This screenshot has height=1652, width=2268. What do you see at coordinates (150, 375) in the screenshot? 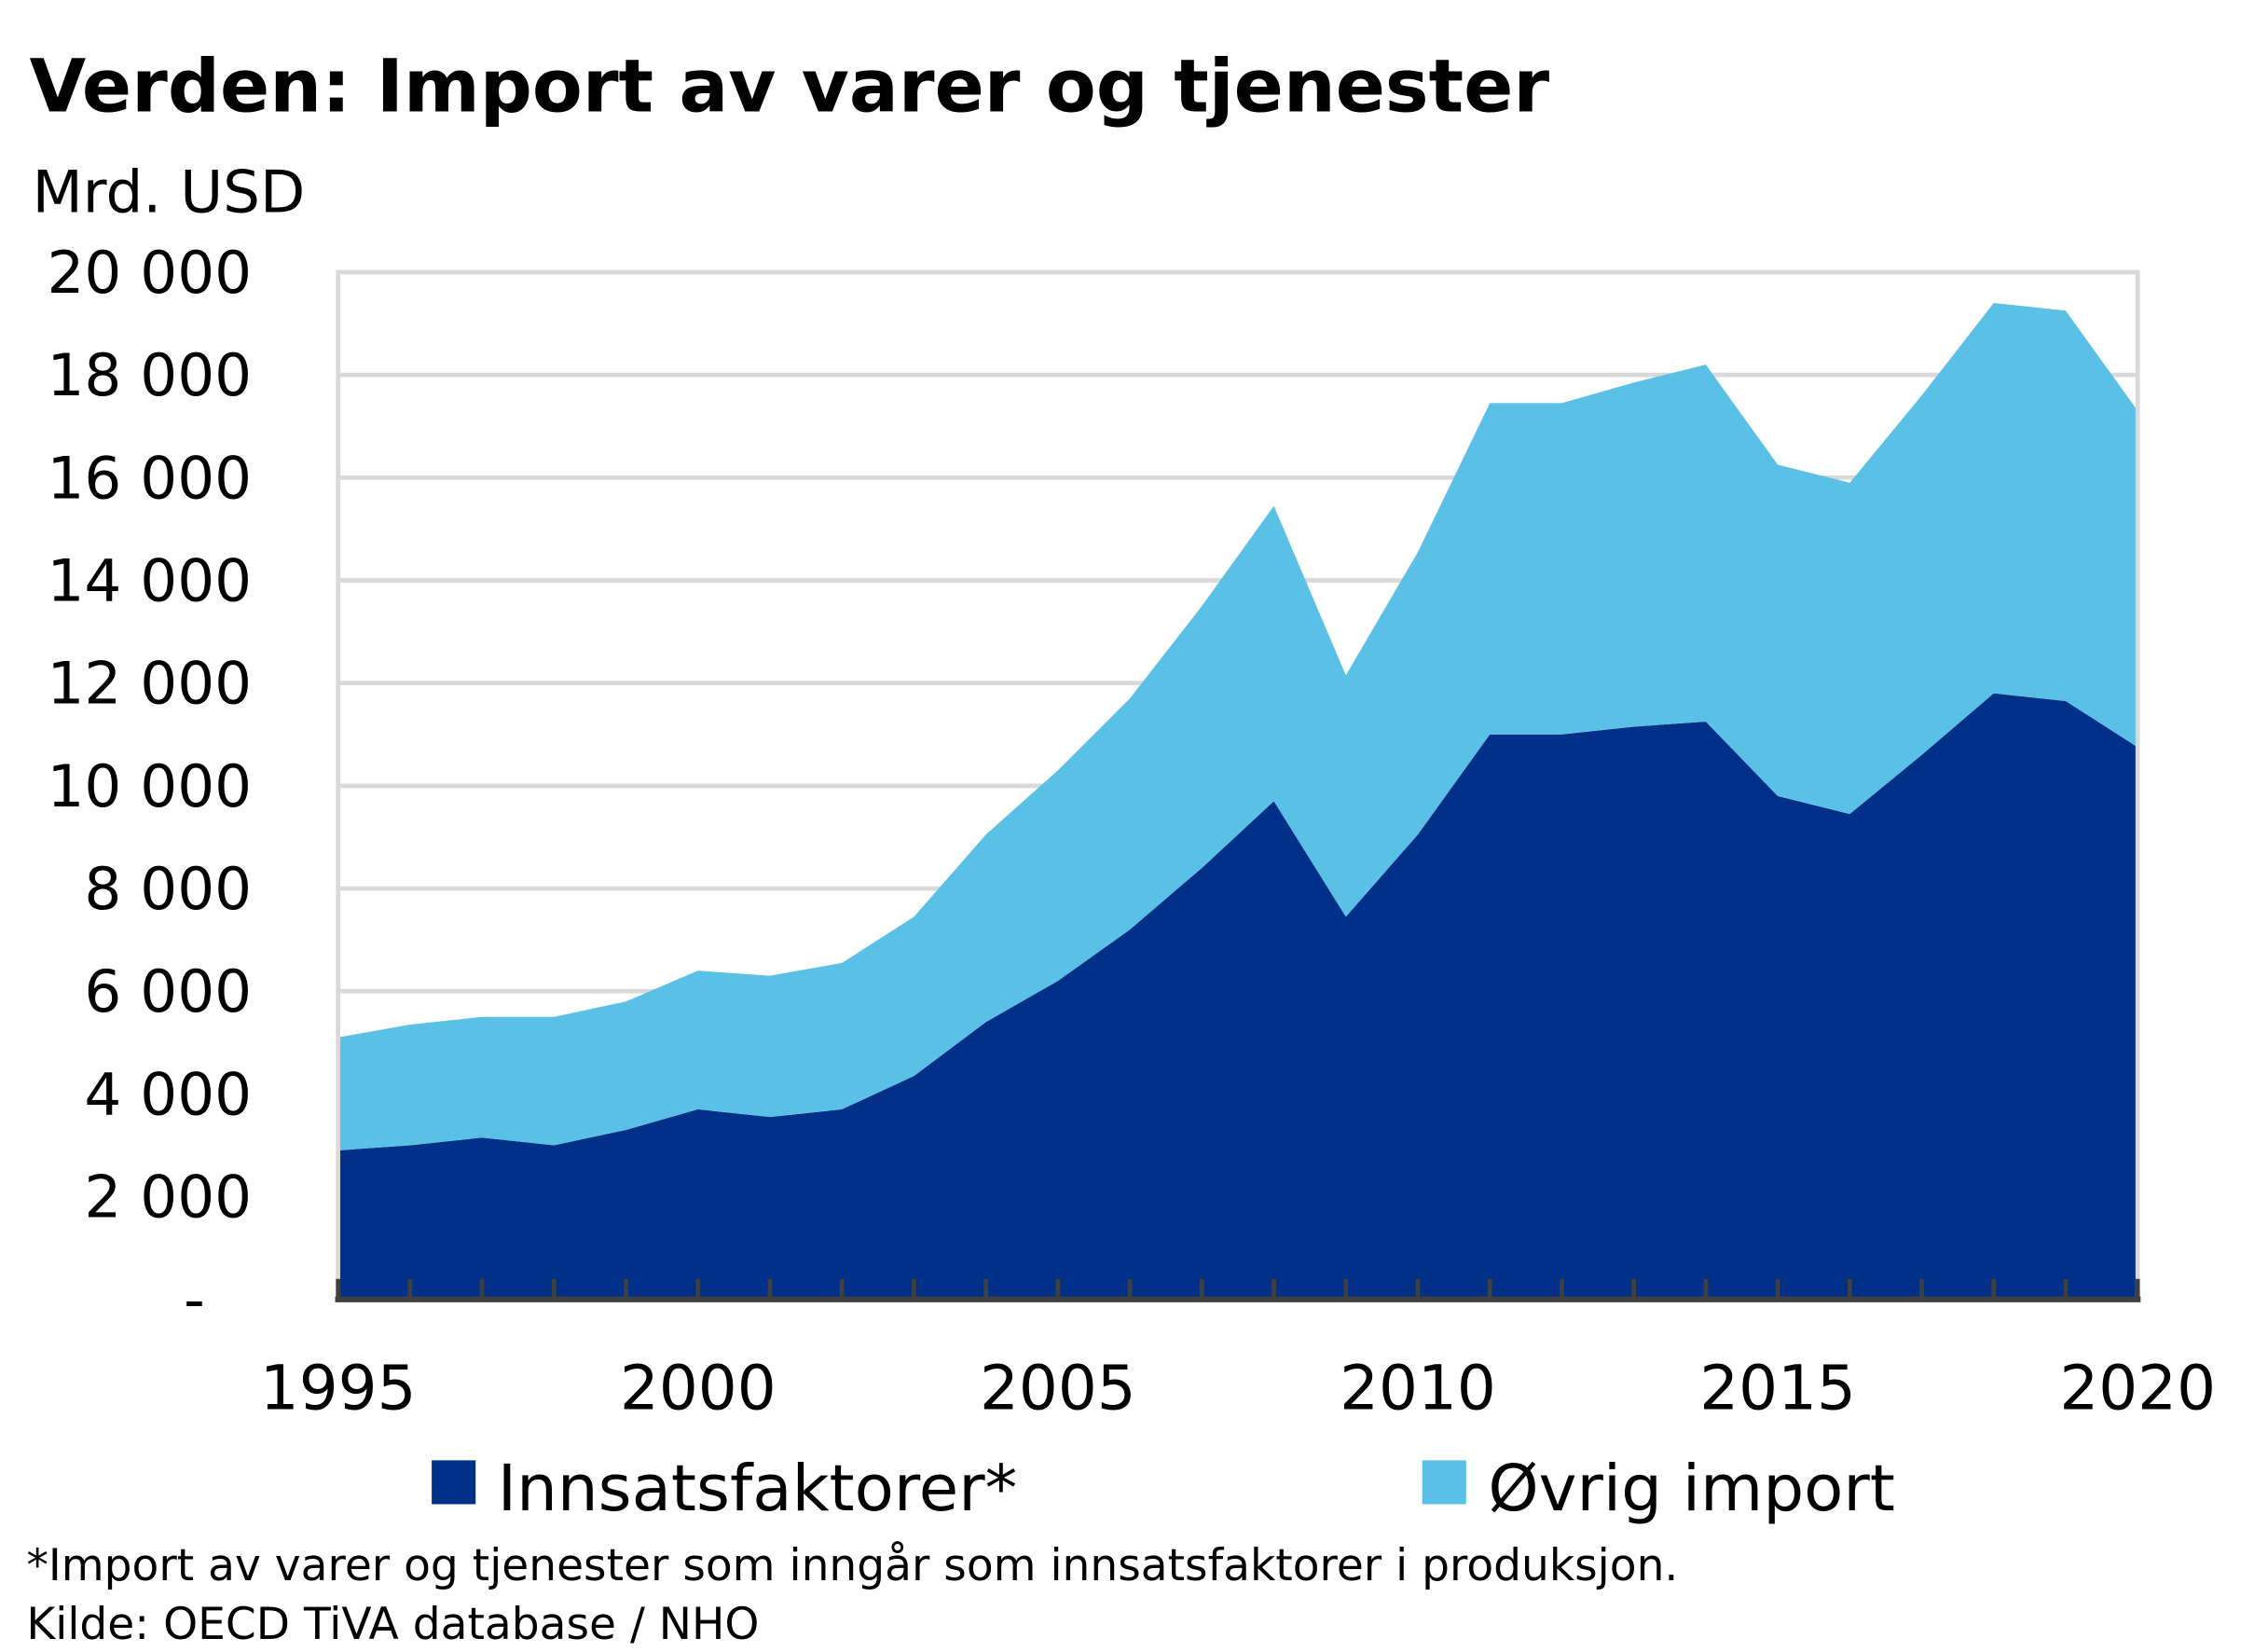
I see `y-tick-label: 18 000` at bounding box center [150, 375].